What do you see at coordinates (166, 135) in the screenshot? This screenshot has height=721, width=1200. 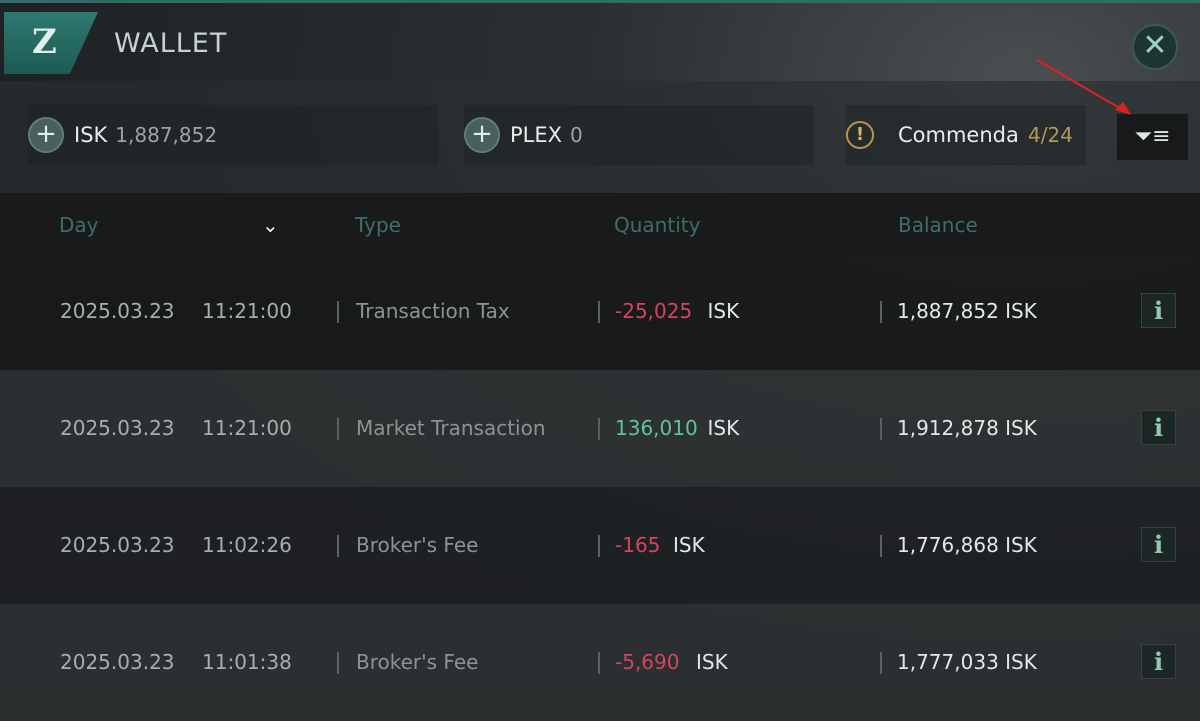 I see `currency-value: 1,887,852` at bounding box center [166, 135].